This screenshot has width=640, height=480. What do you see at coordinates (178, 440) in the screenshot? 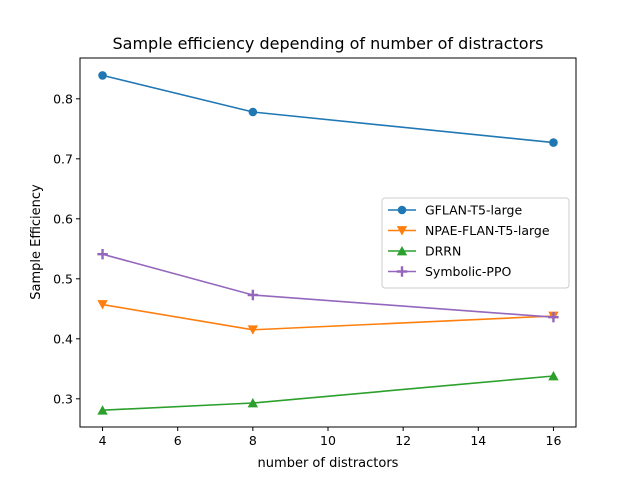
I see `x-tick-label: 6` at bounding box center [178, 440].